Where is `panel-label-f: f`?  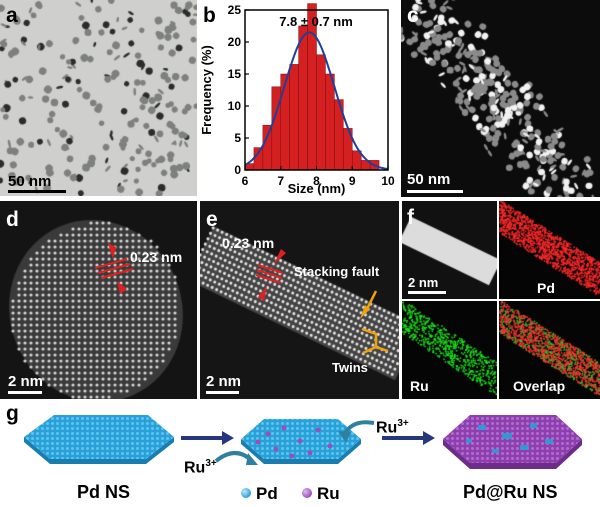
panel-label-f: f is located at coordinates (410, 217).